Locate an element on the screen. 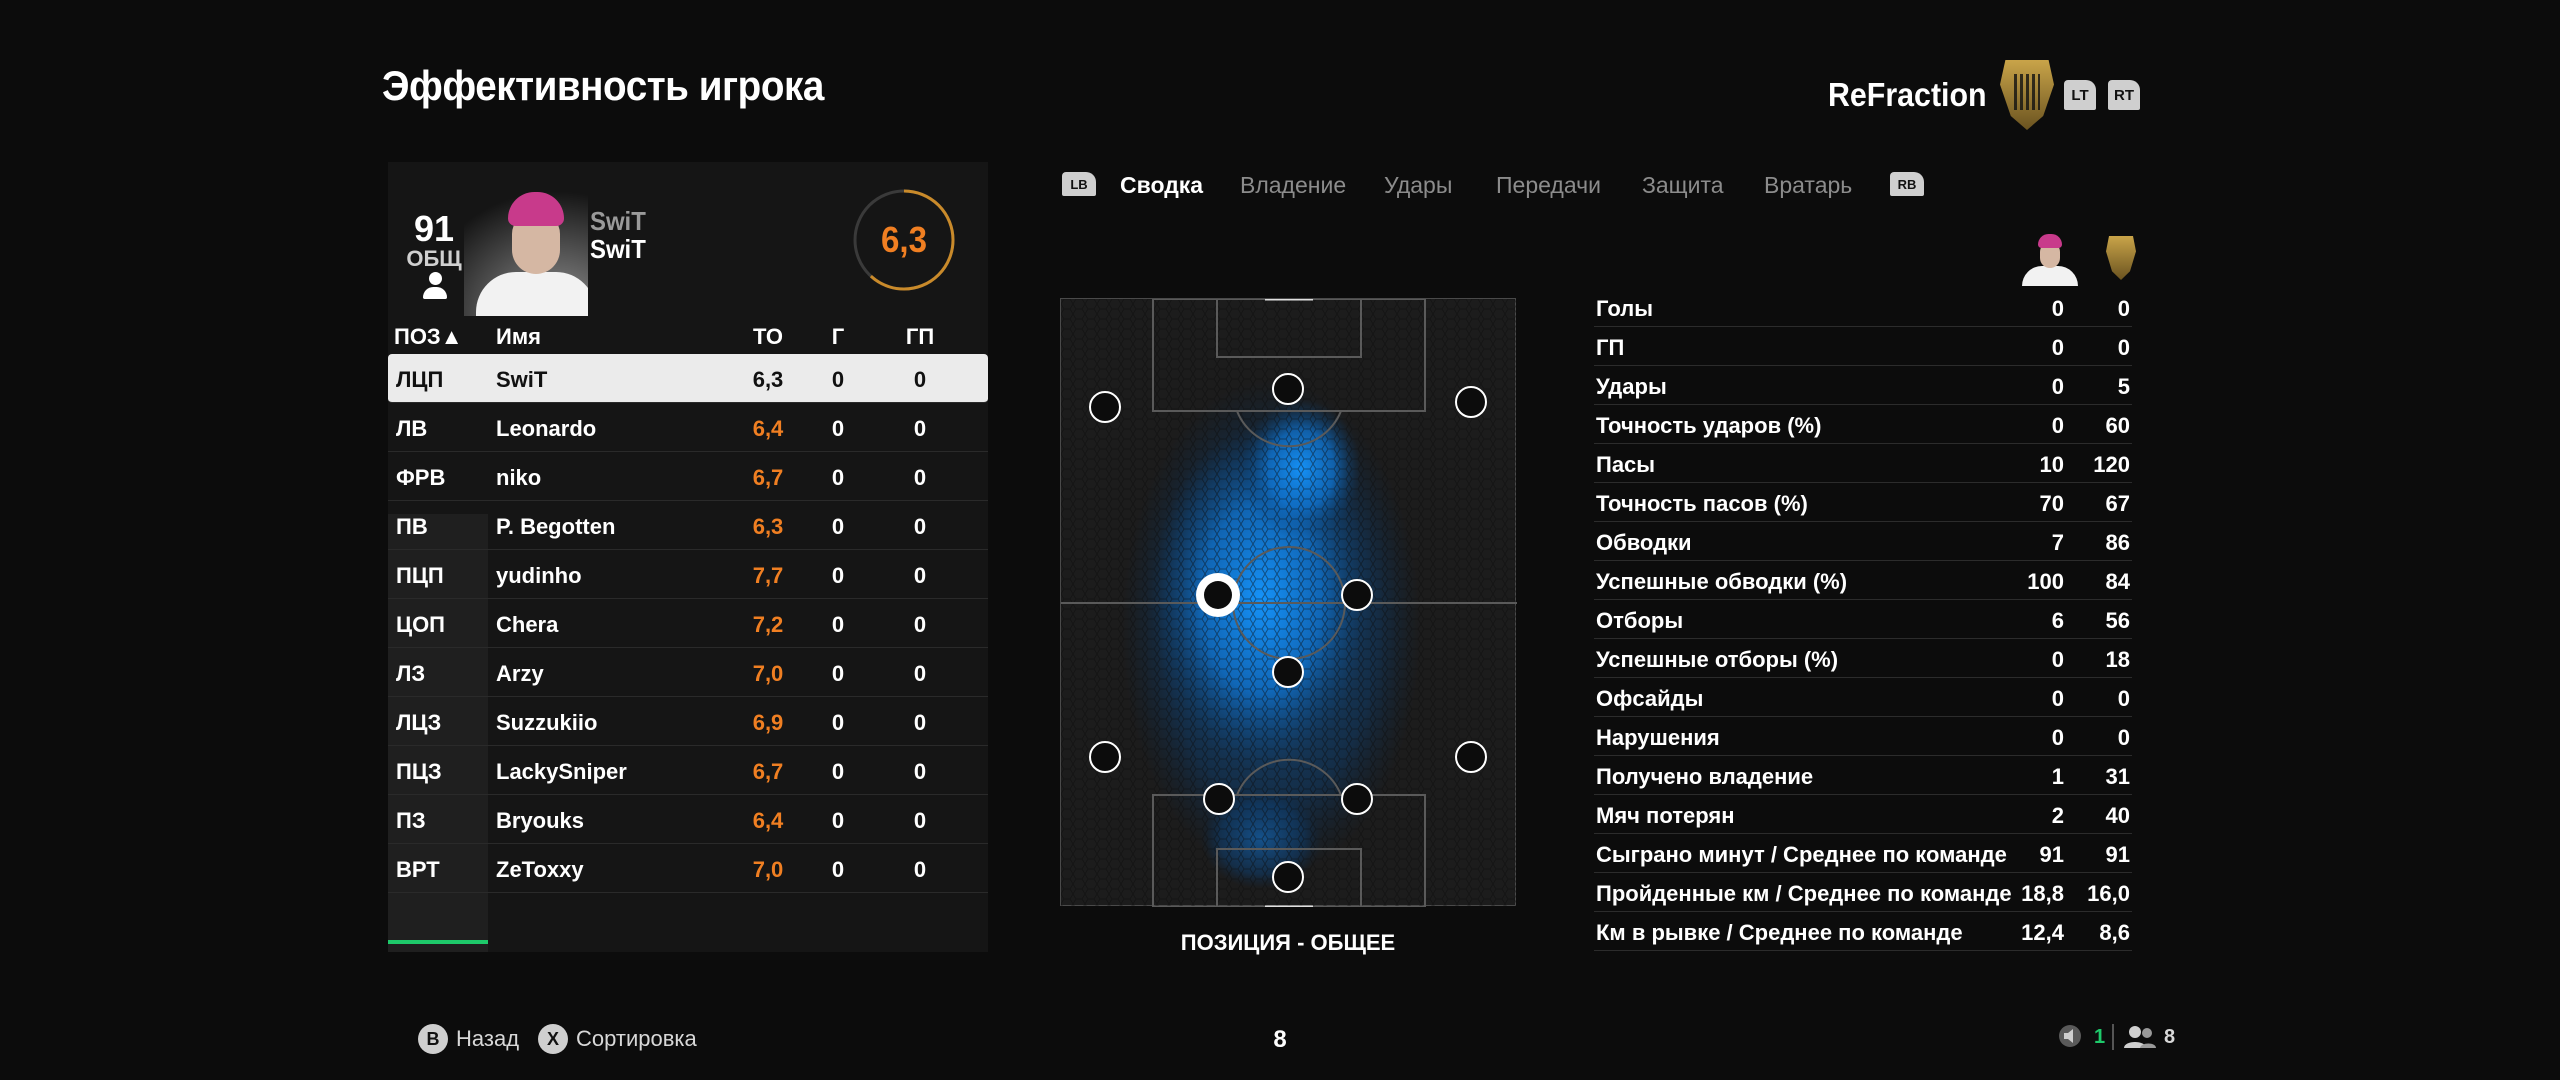 The width and height of the screenshot is (2560, 1080). stat-player-value: 0 is located at coordinates (2057, 737).